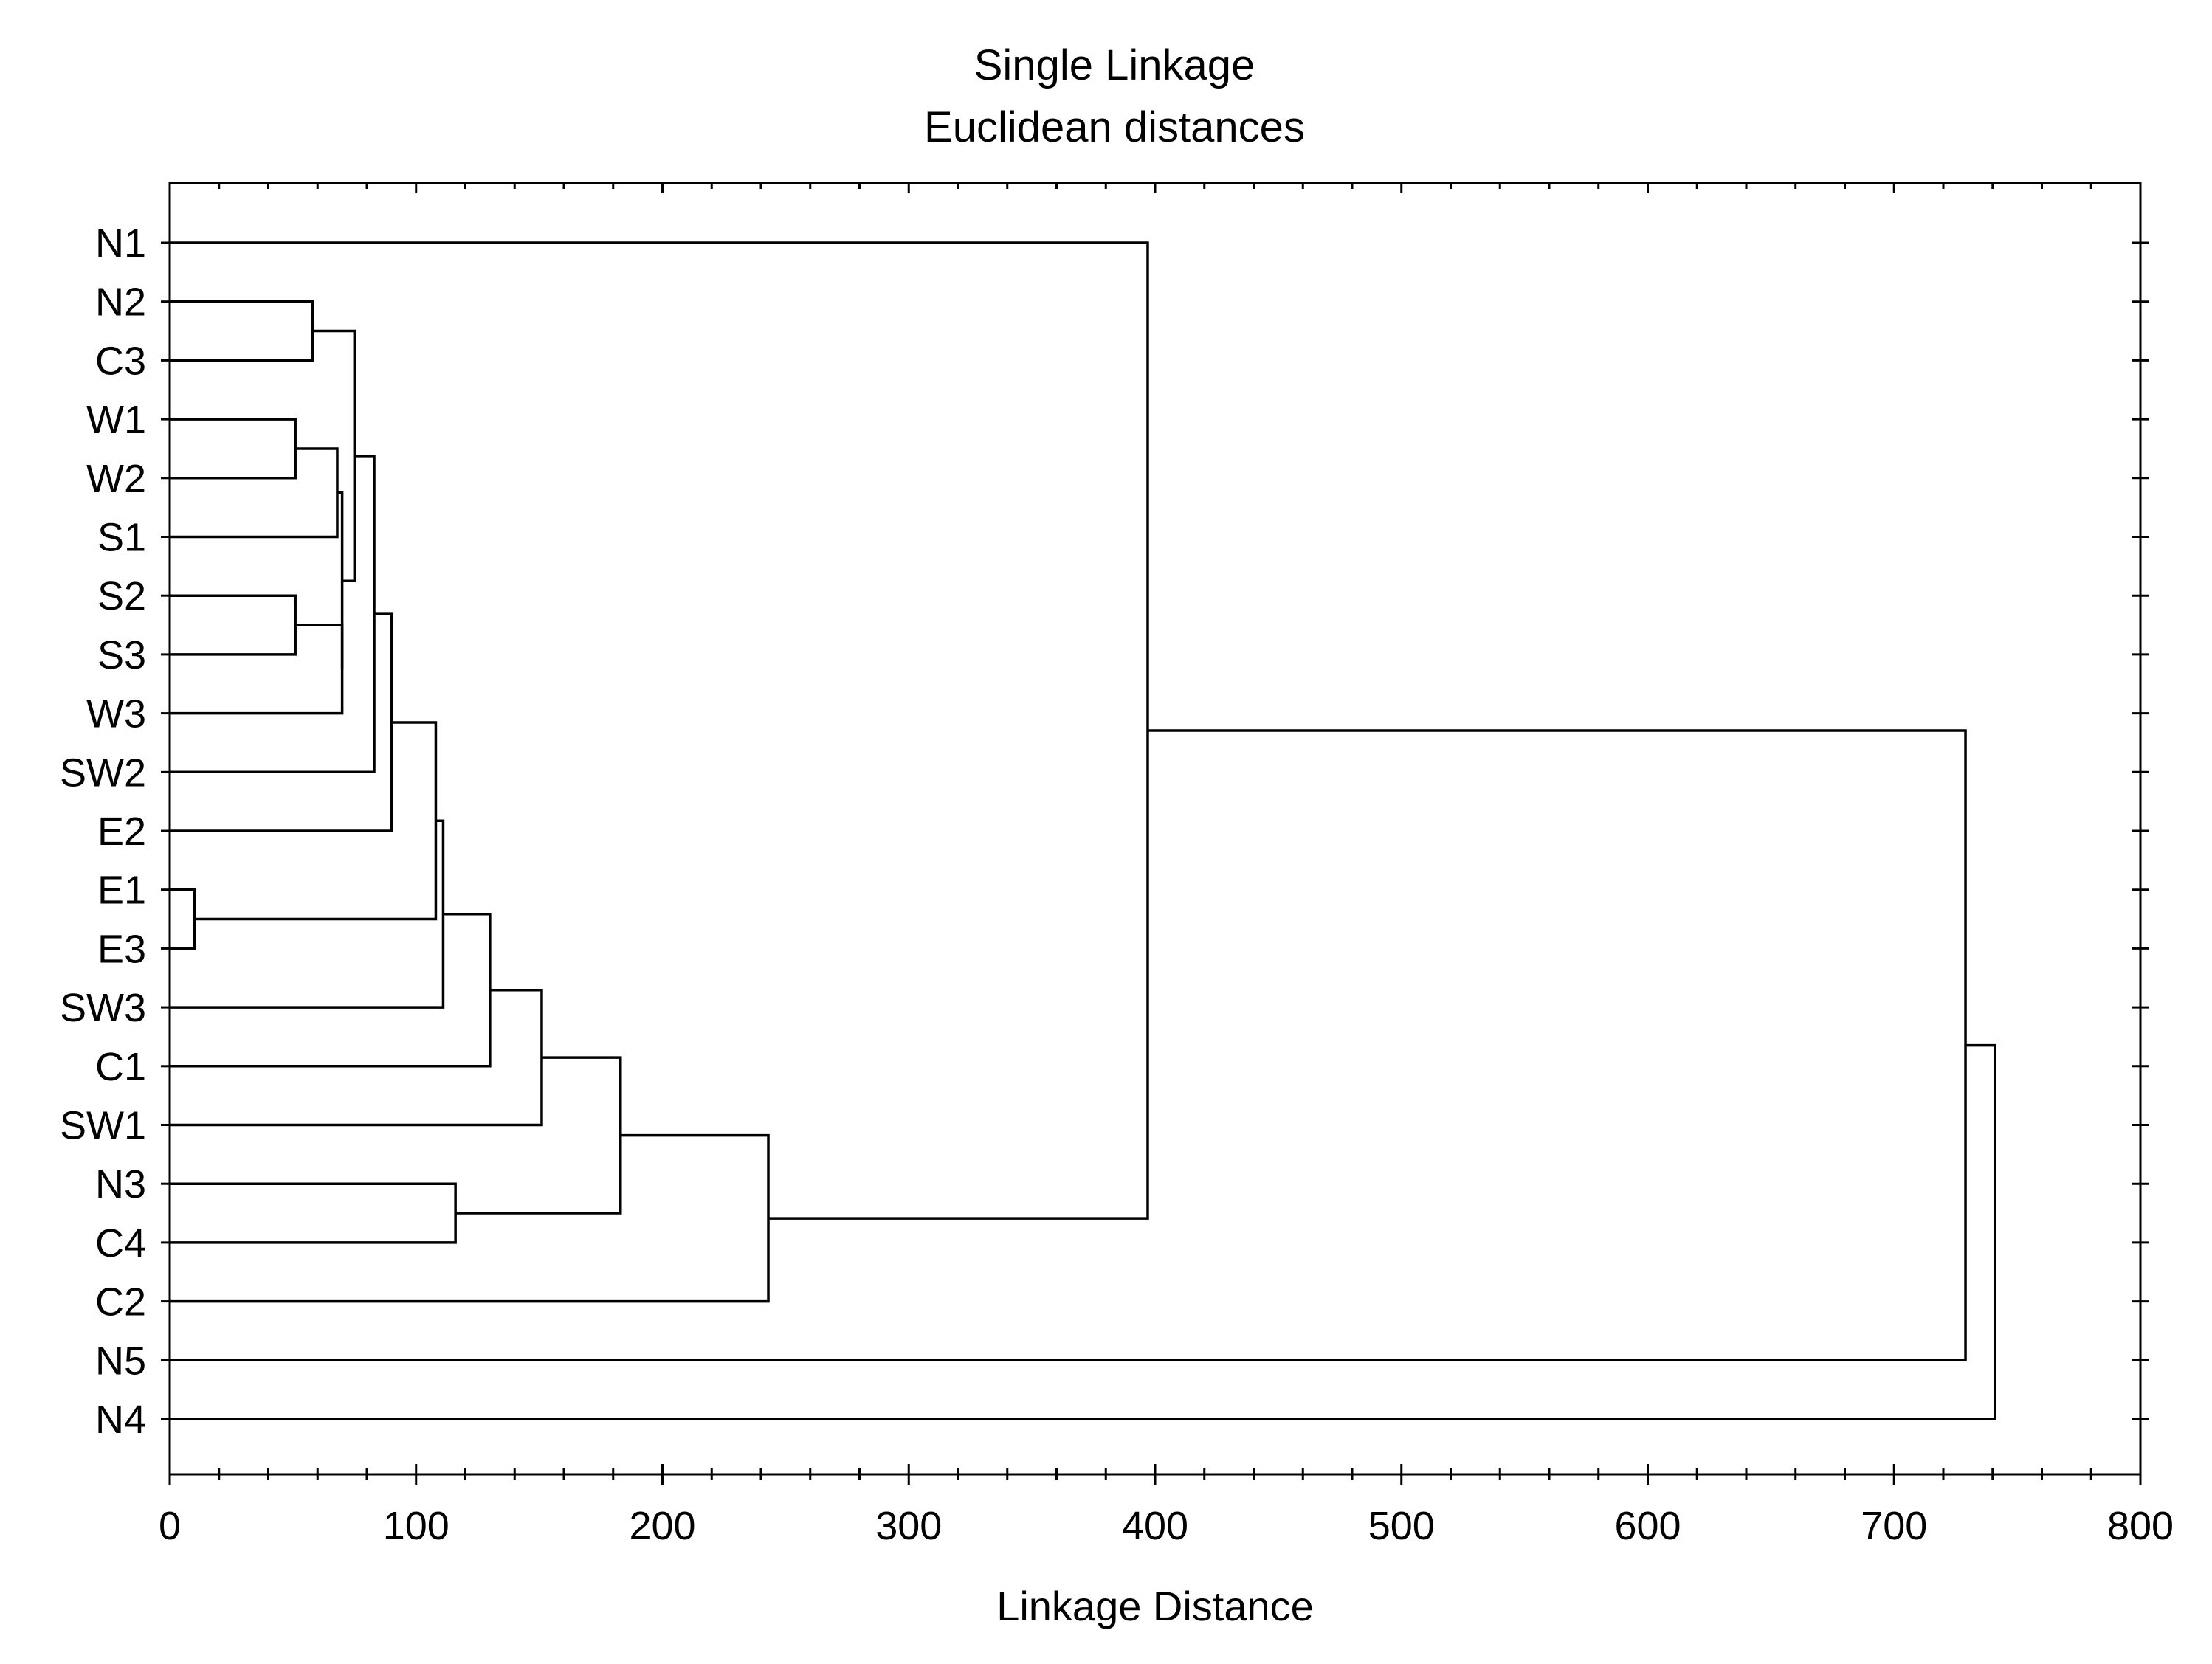 This screenshot has width=2212, height=1664. Describe the element at coordinates (340, 580) in the screenshot. I see `dendrogram-link-m7` at that location.